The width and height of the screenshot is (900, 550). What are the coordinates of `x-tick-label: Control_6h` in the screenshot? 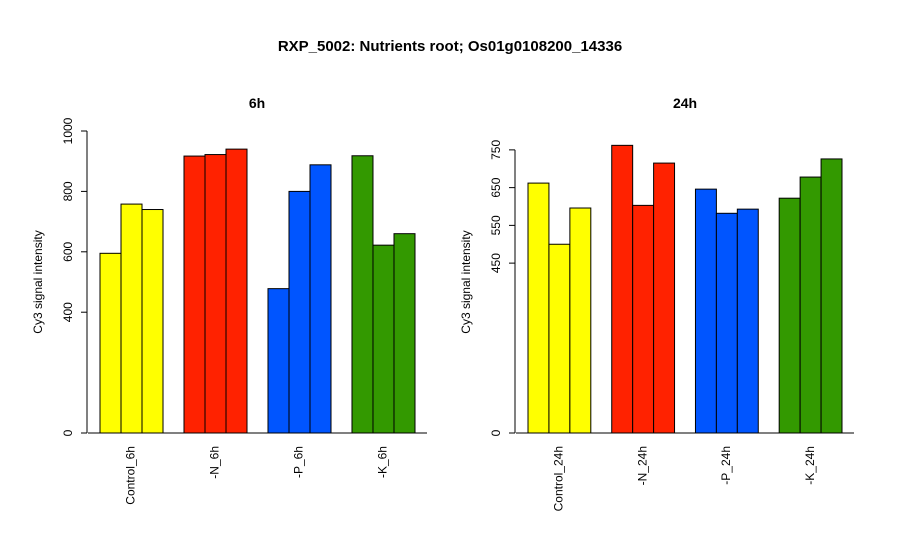 It's located at (131, 475).